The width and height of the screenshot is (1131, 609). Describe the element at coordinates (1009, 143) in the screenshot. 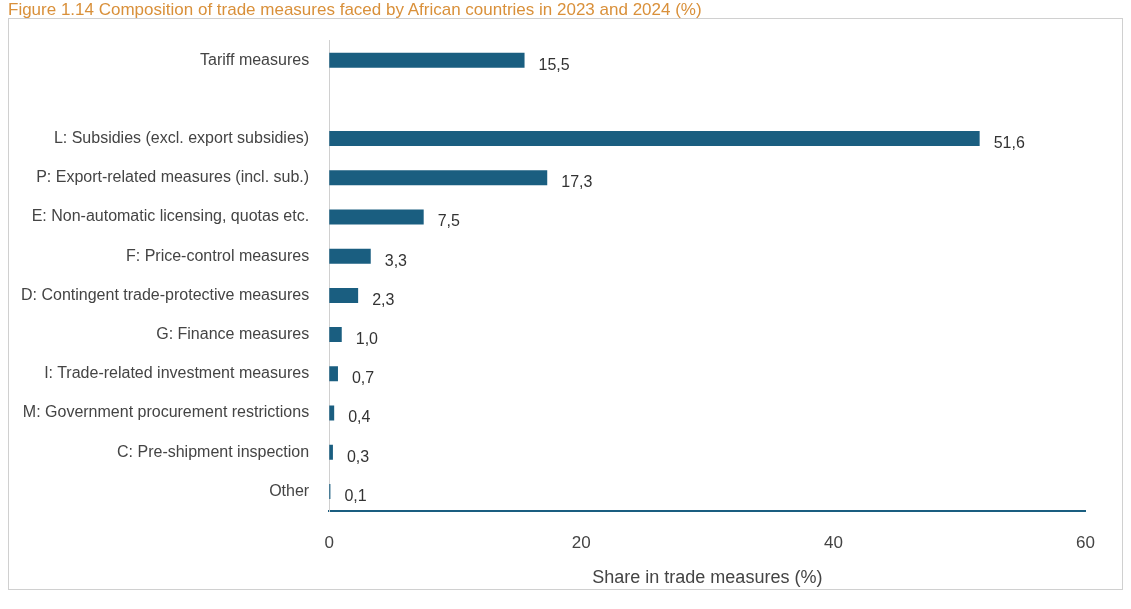

I see `data-label: 51,6` at that location.